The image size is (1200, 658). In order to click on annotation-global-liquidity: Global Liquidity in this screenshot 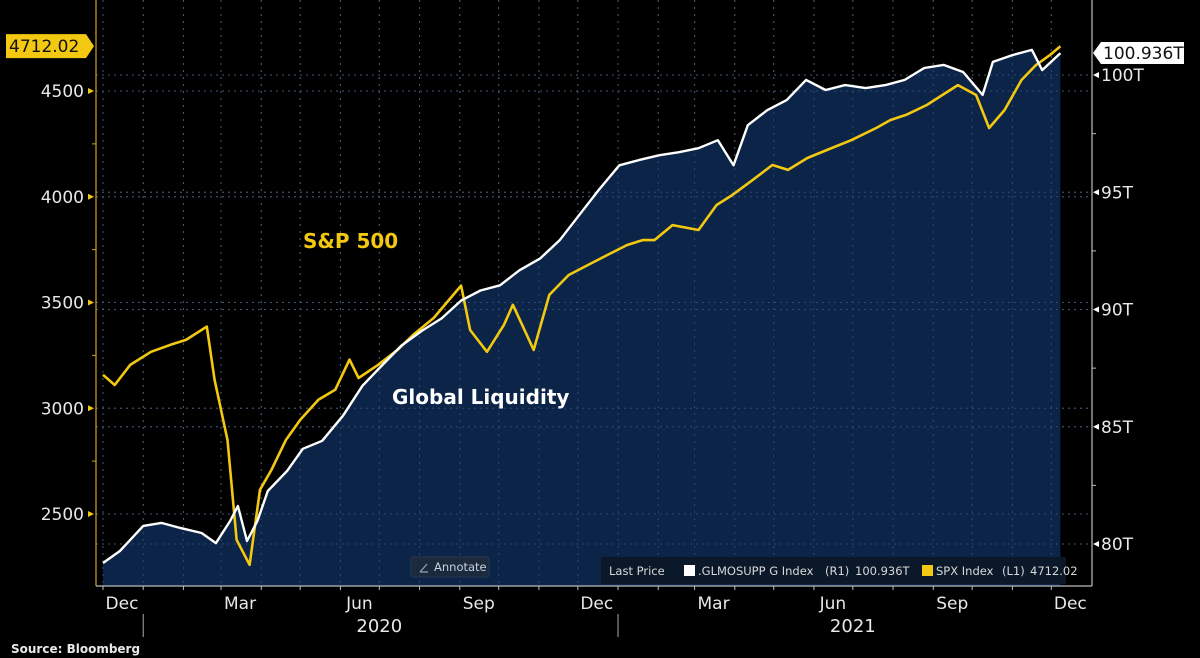, I will do `click(480, 397)`.